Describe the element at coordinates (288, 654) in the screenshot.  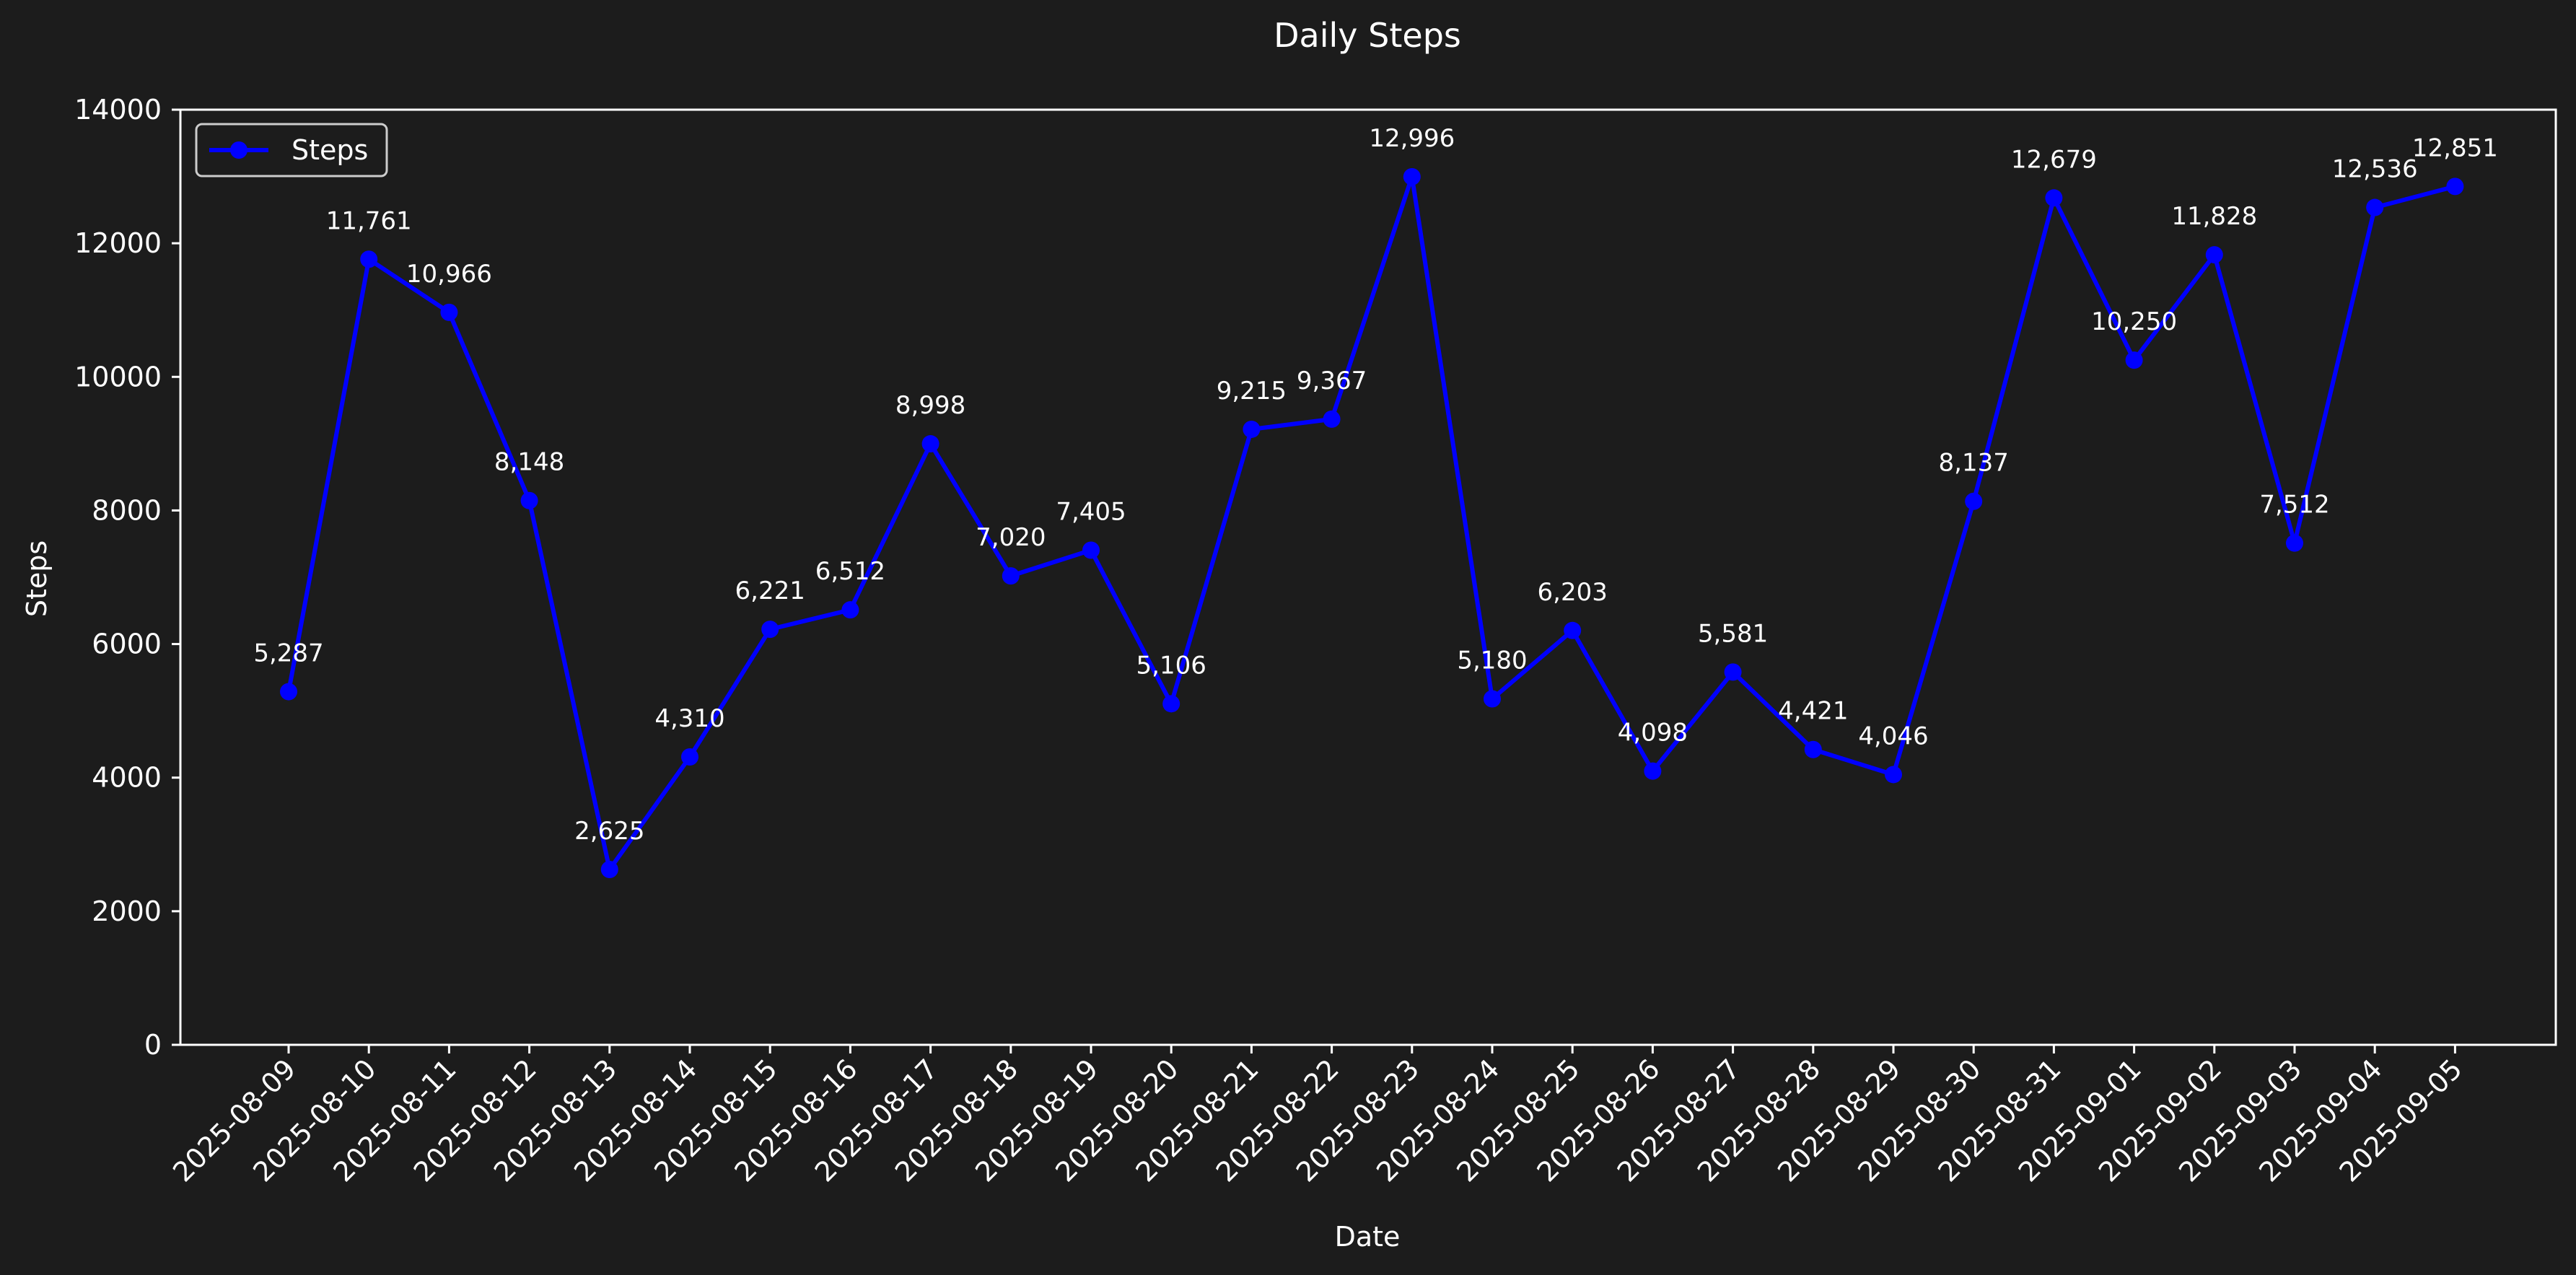
I see `data-label: 5,287` at that location.